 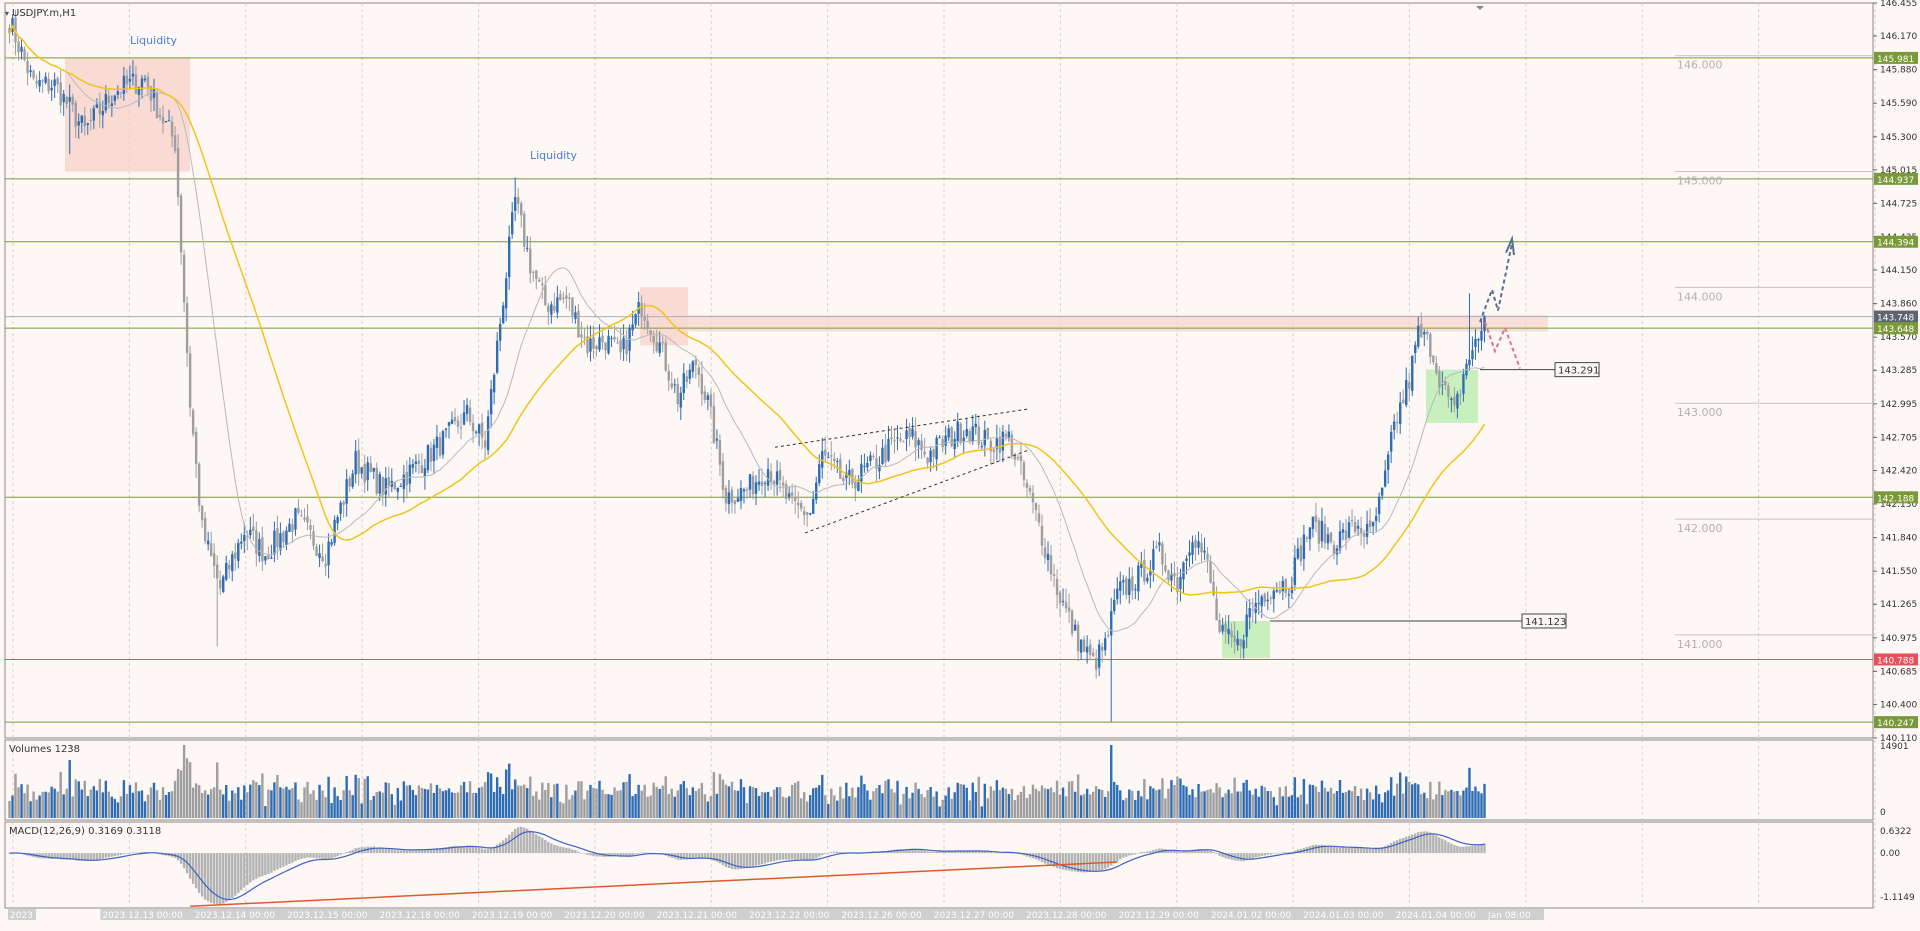 I want to click on volume-axis-max: 14901, so click(x=1894, y=747).